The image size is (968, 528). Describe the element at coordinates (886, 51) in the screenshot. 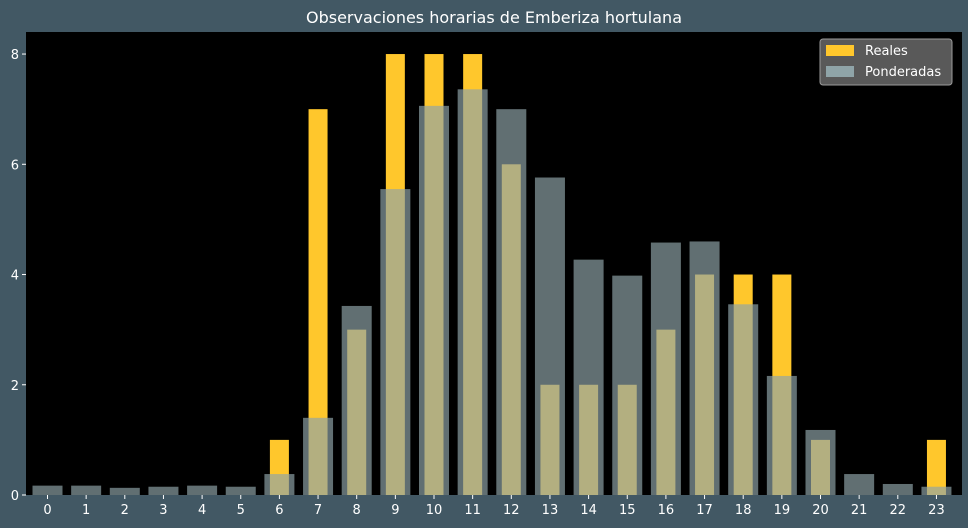

I see `legend-label-reales: Reales` at that location.